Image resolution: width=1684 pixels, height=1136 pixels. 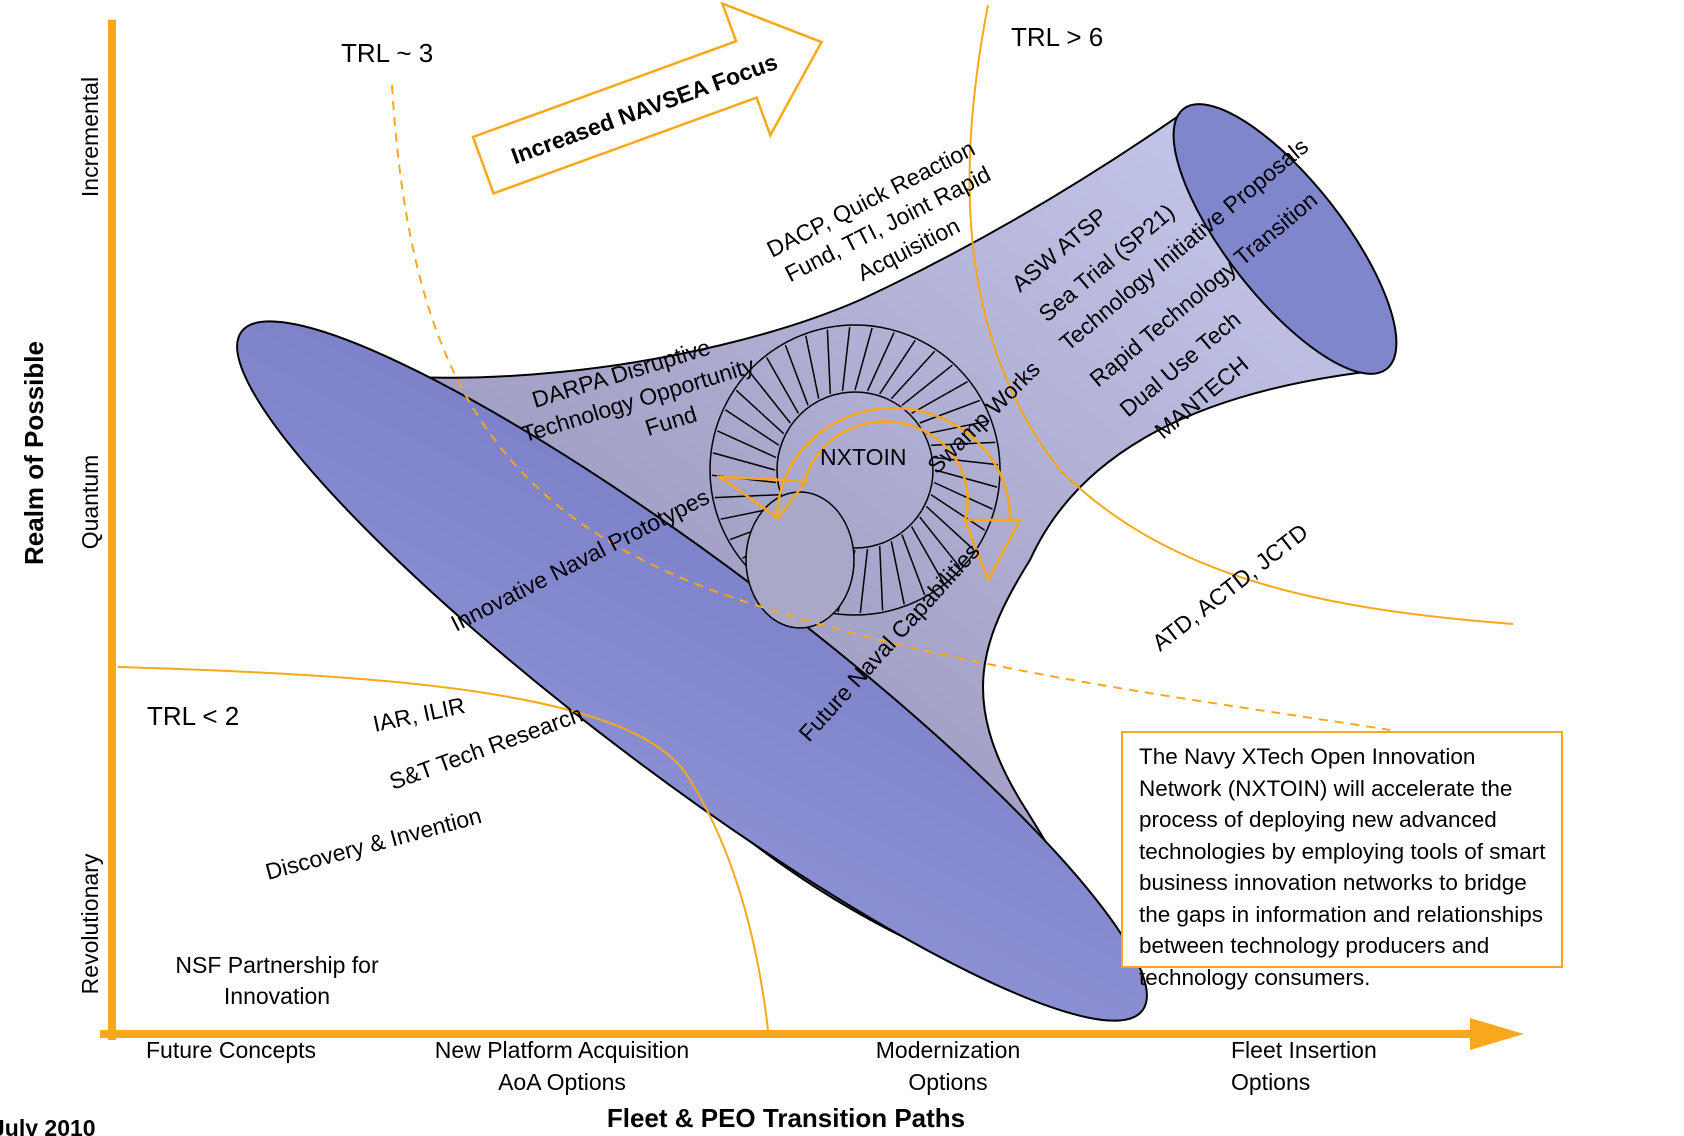 What do you see at coordinates (277, 996) in the screenshot?
I see `nsf-line-2: Innovation` at bounding box center [277, 996].